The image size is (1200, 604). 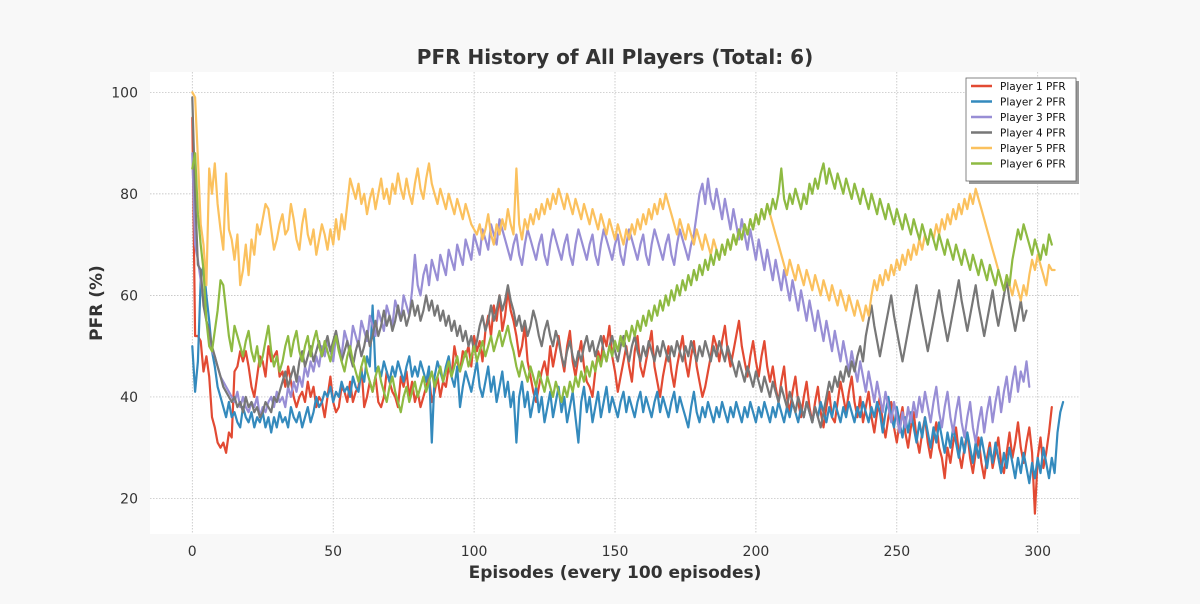 I want to click on y-tick-label: 20, so click(x=129, y=499).